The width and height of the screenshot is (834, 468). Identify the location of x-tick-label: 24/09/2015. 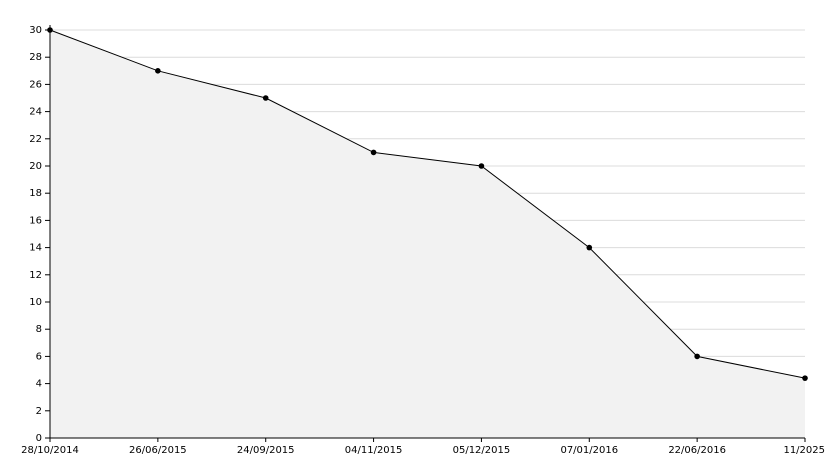
(266, 450).